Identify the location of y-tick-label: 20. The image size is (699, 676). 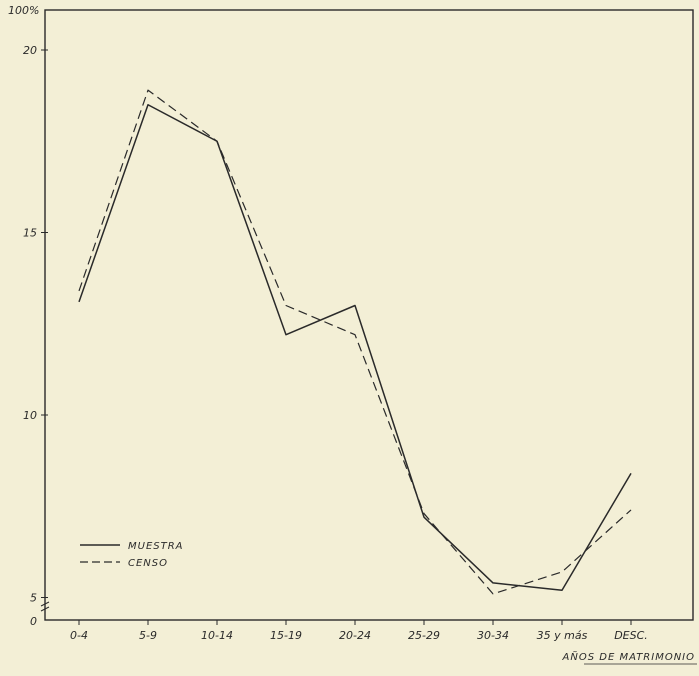
(30, 50).